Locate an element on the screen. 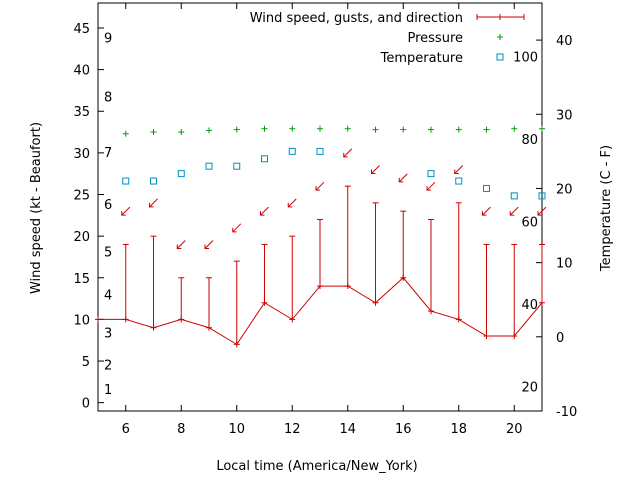 This screenshot has height=480, width=640. beaufort-label: 5 is located at coordinates (108, 252).